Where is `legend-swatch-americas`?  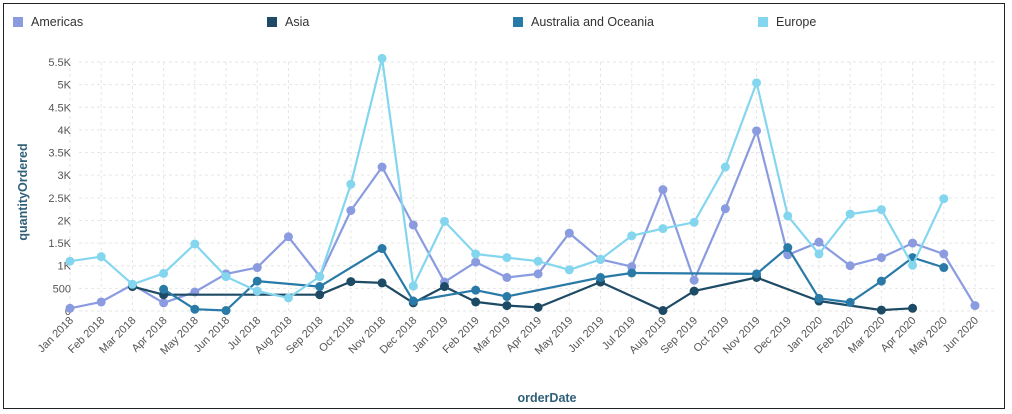 legend-swatch-americas is located at coordinates (18, 22).